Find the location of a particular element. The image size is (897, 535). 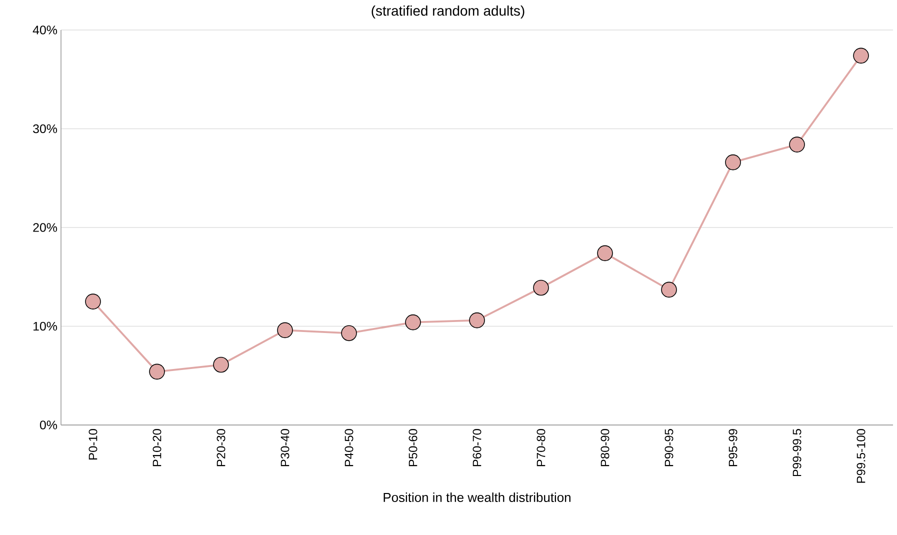

x-axis-title: Position in the wealth distribution is located at coordinates (477, 497).